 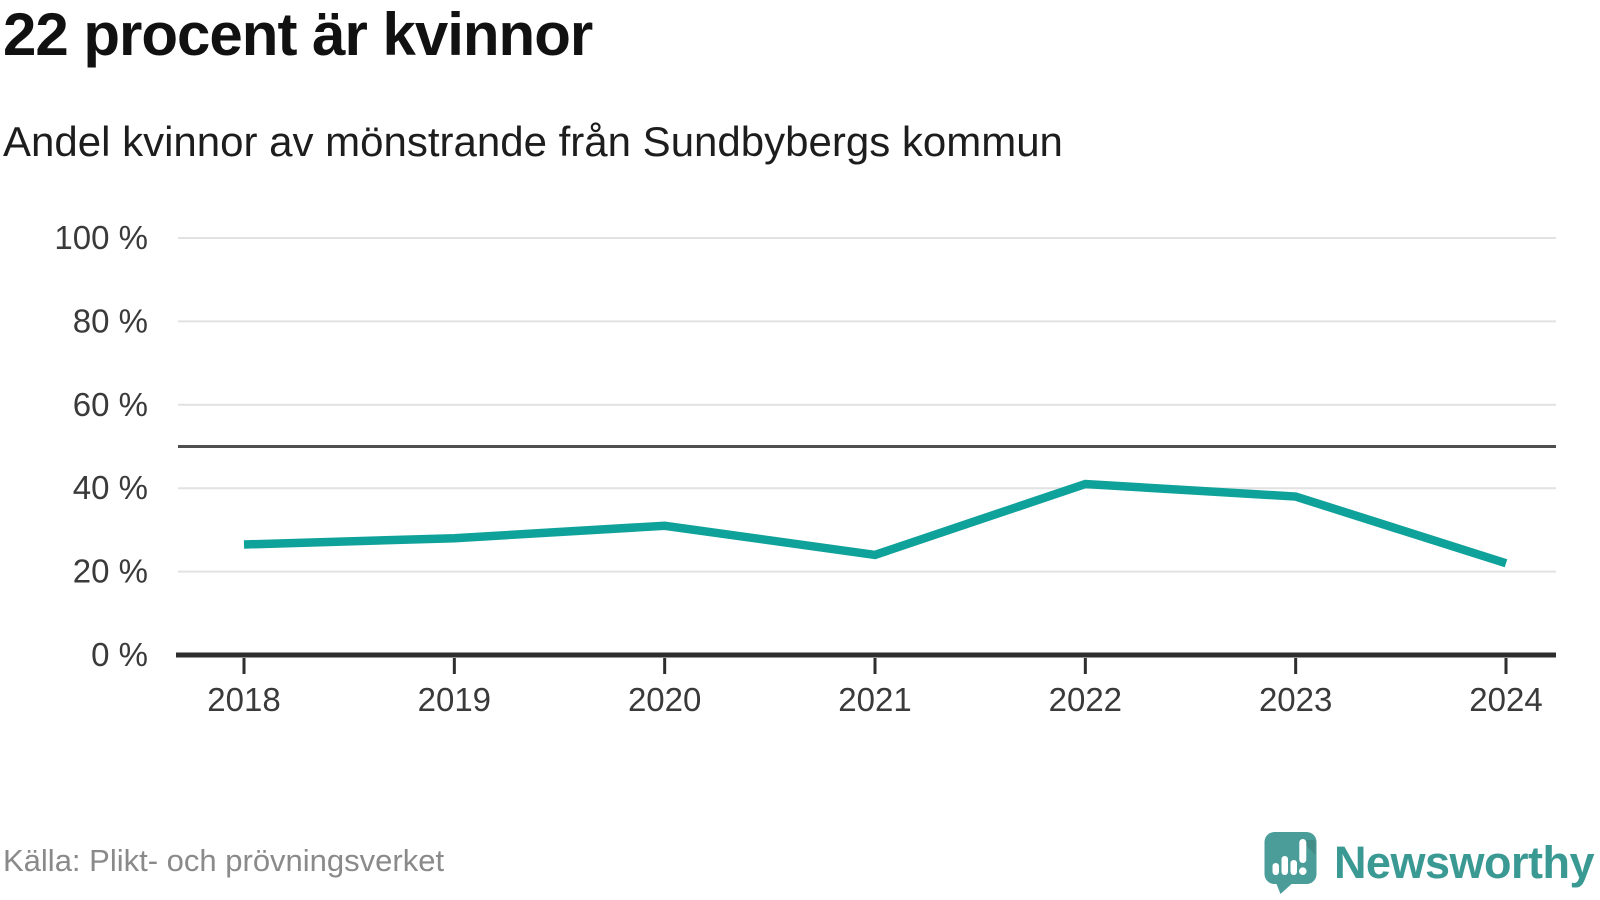 I want to click on data-line, so click(x=875, y=523).